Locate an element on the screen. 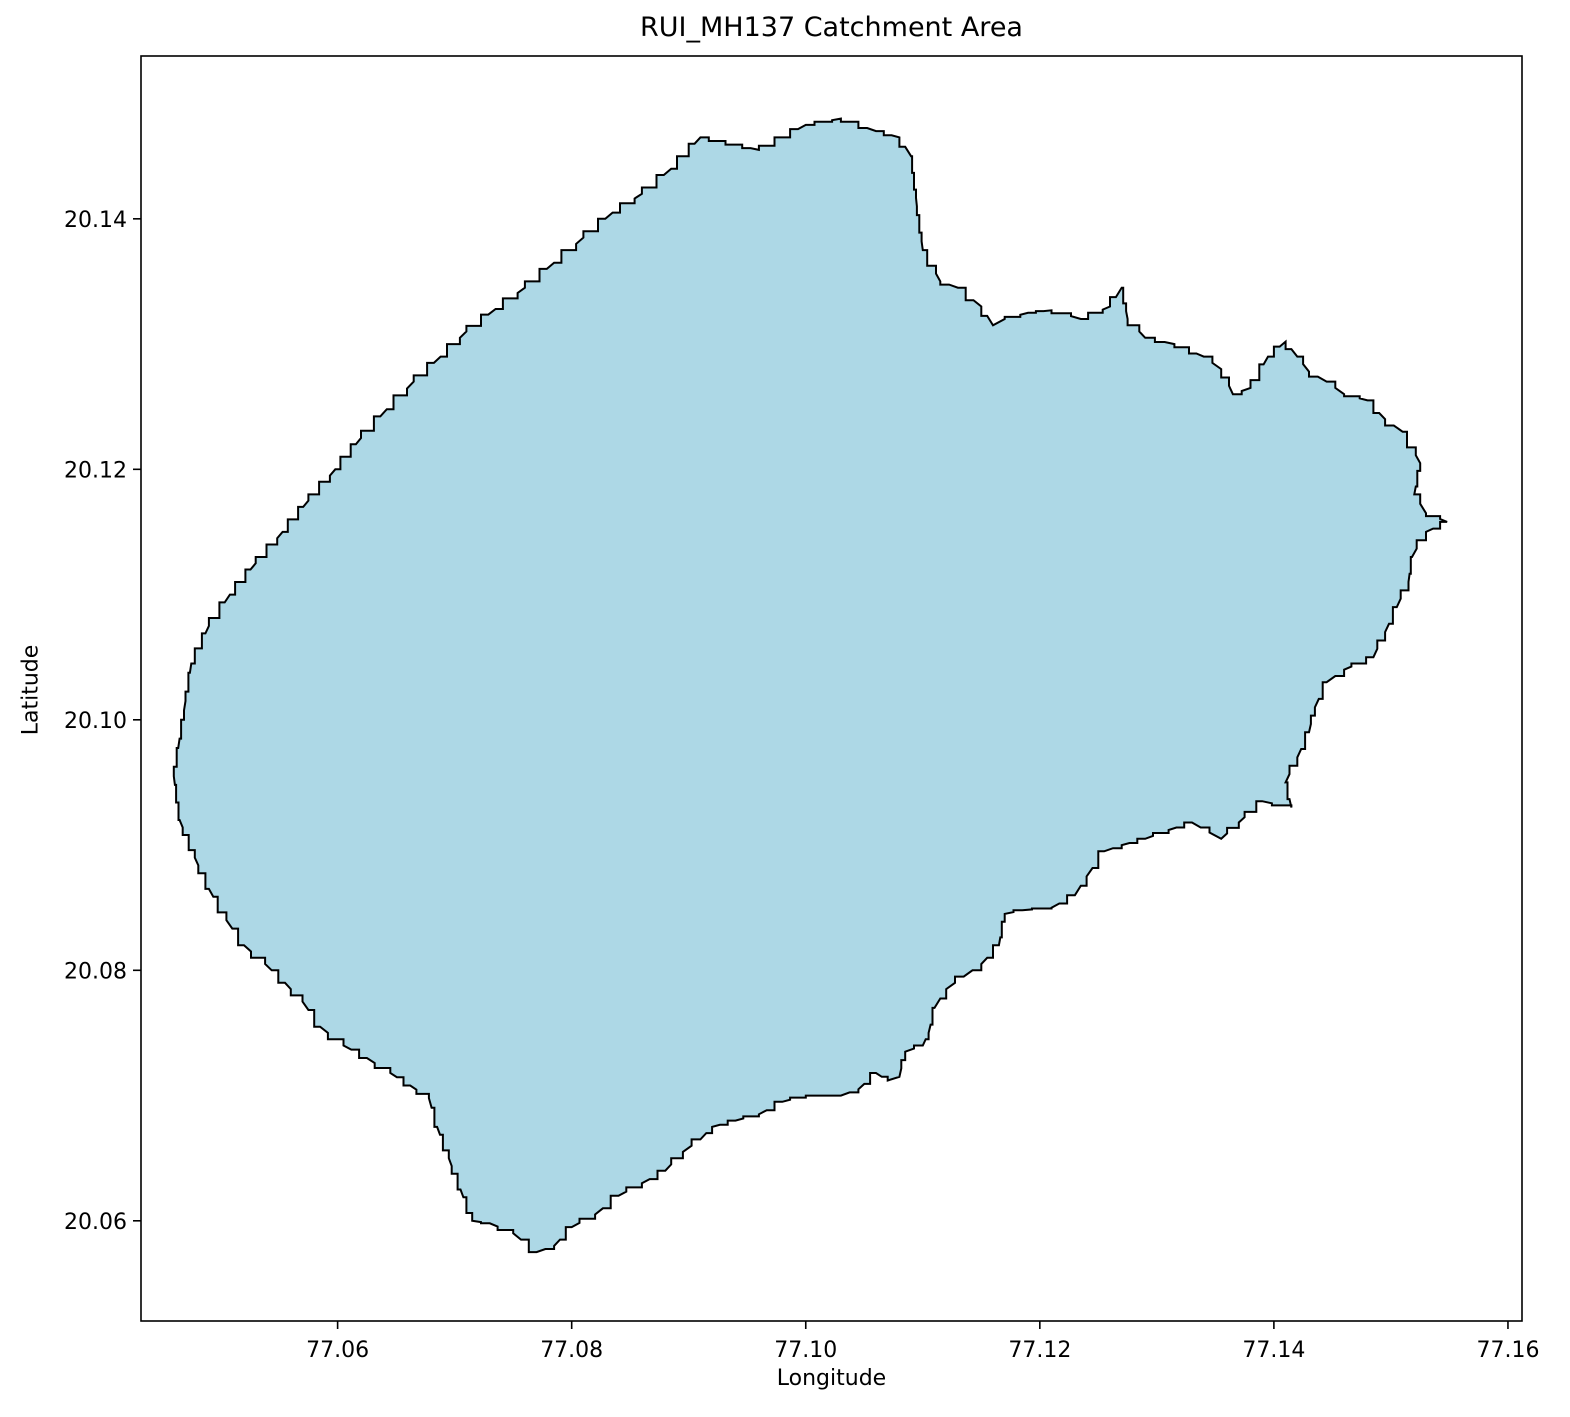 This screenshot has width=1570, height=1417. x-tick-label: 77.10 is located at coordinates (805, 1350).